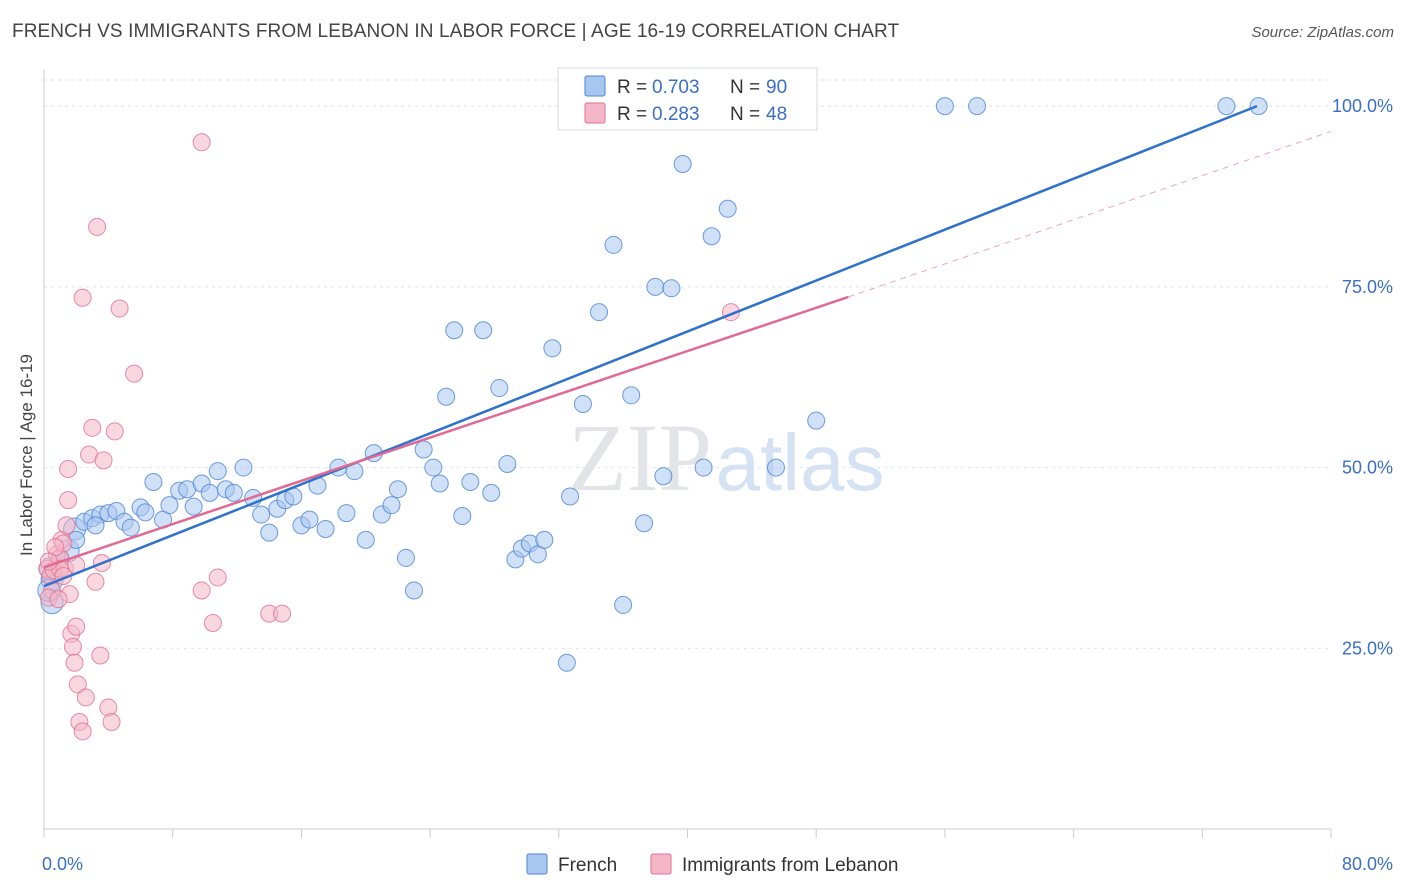 This screenshot has width=1406, height=892. What do you see at coordinates (776, 87) in the screenshot?
I see `legend-n-value: 90` at bounding box center [776, 87].